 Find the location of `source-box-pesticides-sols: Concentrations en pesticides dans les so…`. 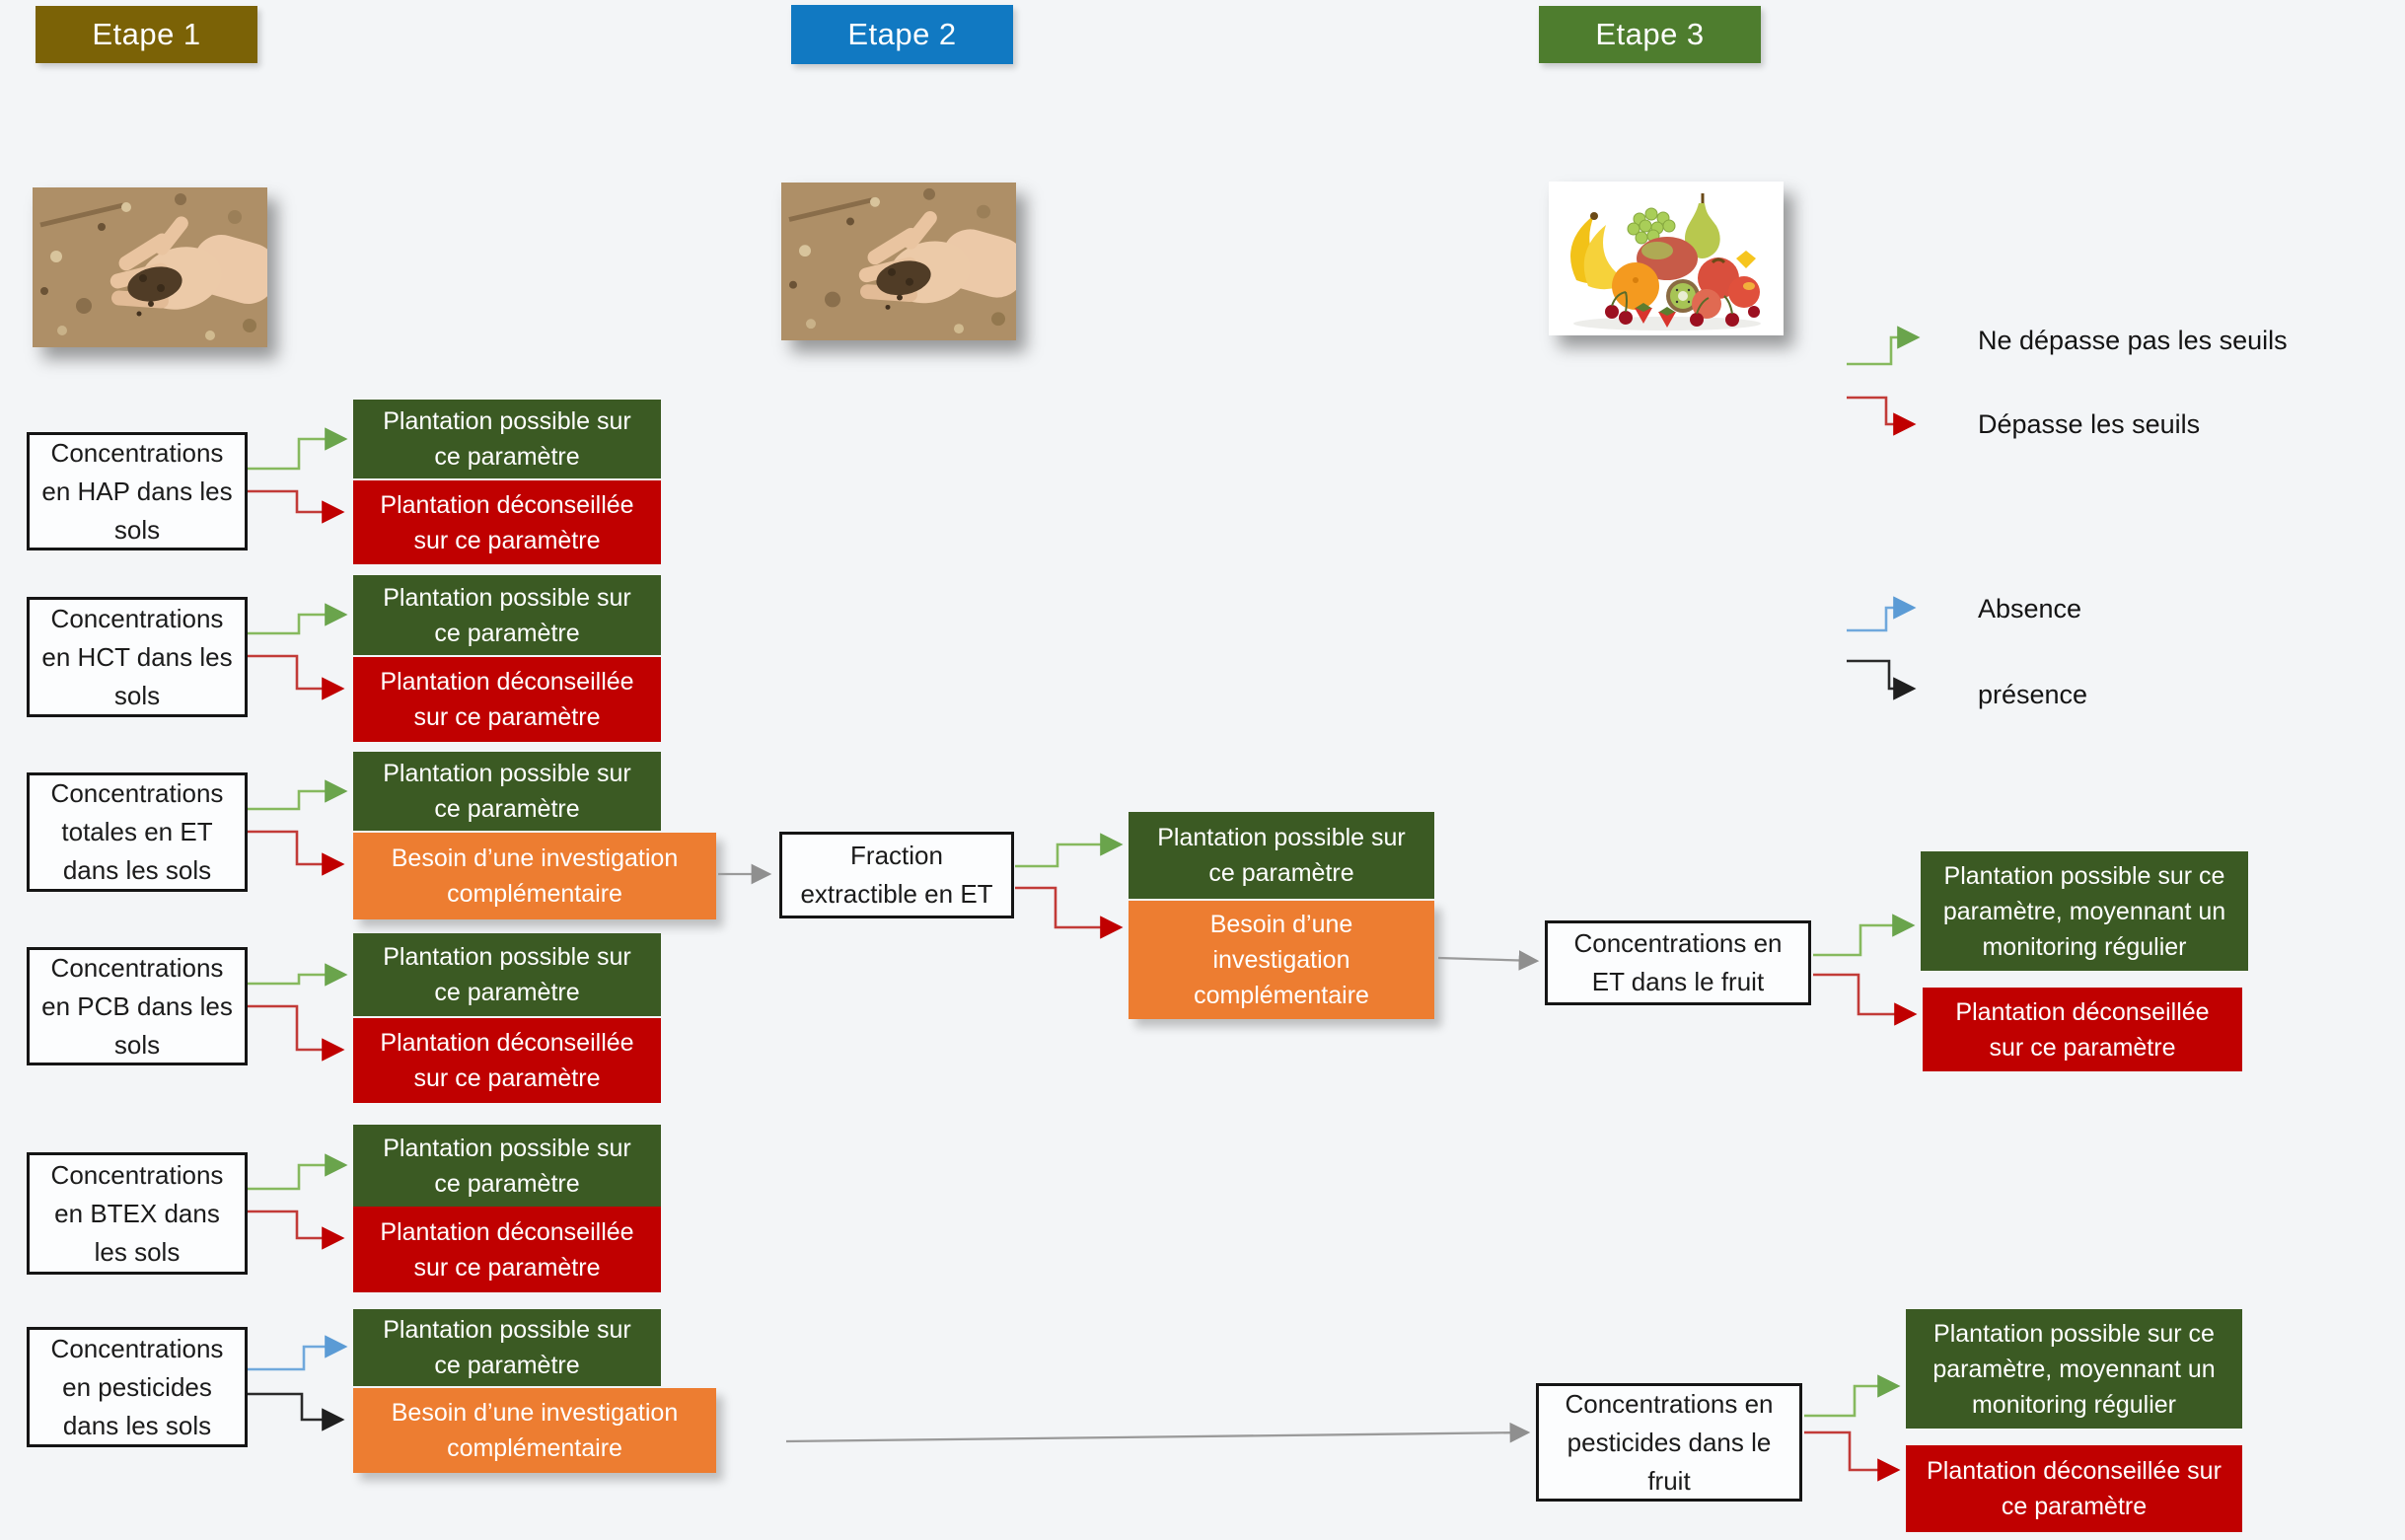

source-box-pesticides-sols: Concentrations en pesticides dans les so… is located at coordinates (137, 1387).